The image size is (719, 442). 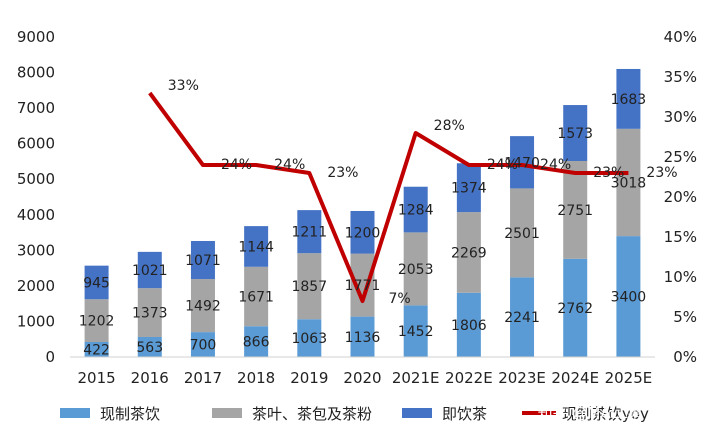 What do you see at coordinates (36, 37) in the screenshot?
I see `left-tick-9000: 9000` at bounding box center [36, 37].